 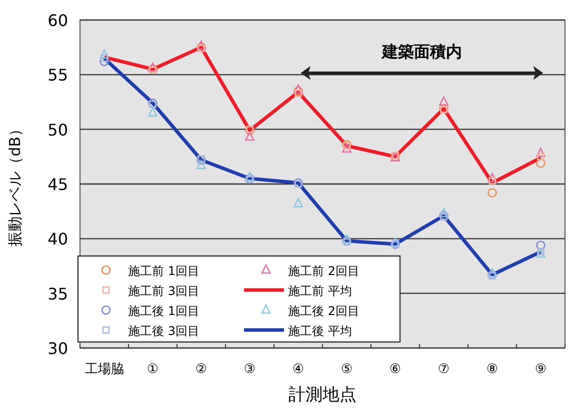 I want to click on legend-label: 施工前 2回目, so click(x=324, y=271).